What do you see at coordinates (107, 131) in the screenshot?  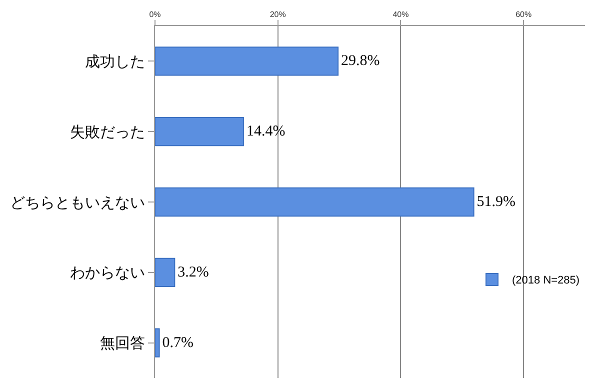 I see `y-tick-label: 失敗だった` at bounding box center [107, 131].